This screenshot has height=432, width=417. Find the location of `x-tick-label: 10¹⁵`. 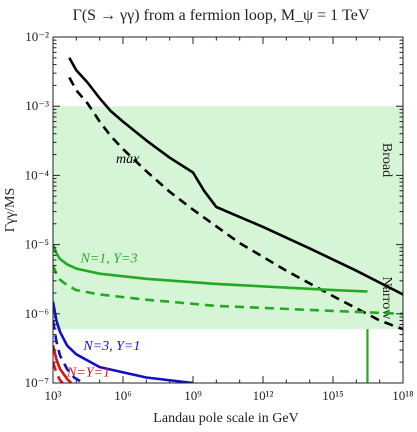

x-tick-label: 10¹⁵ is located at coordinates (332, 395).